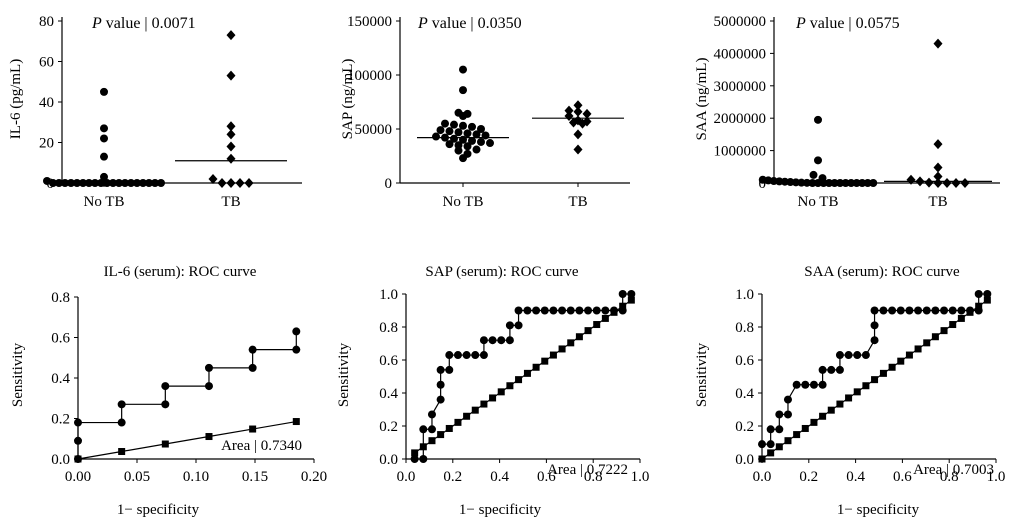  I want to click on x-tick-label: 0.8, so click(593, 477).